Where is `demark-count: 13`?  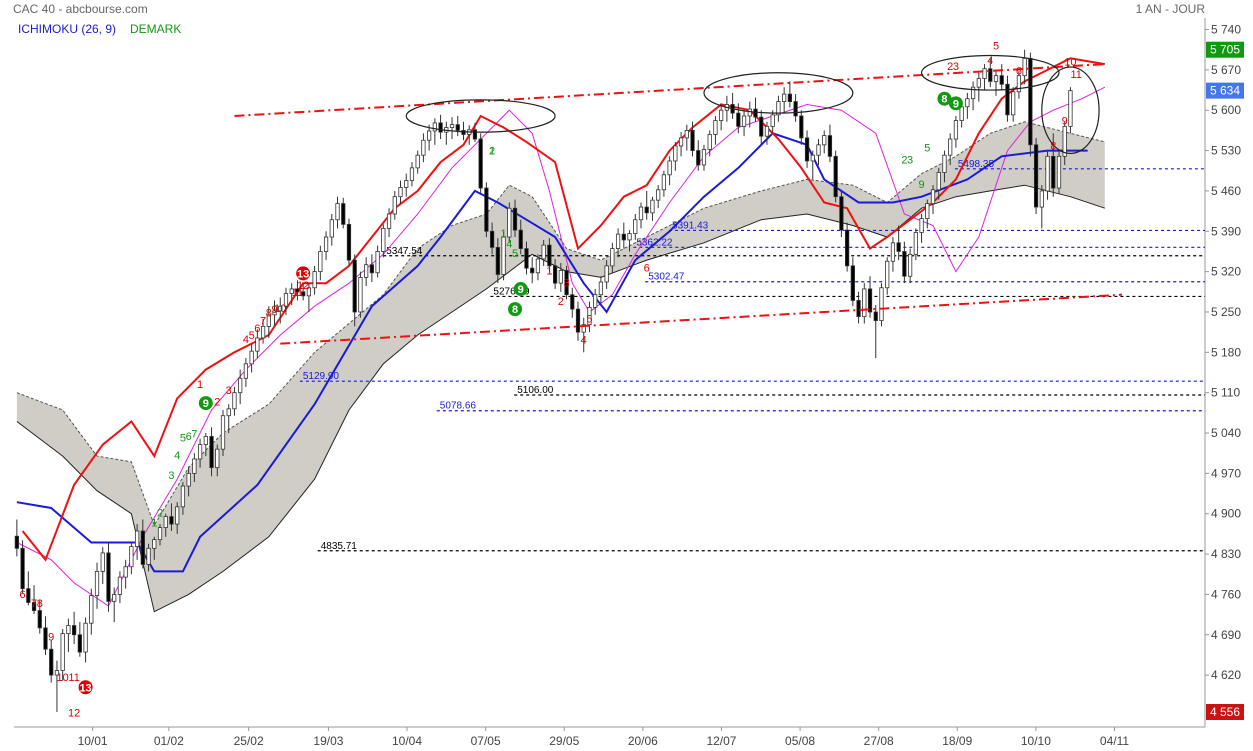 demark-count: 13 is located at coordinates (85, 688).